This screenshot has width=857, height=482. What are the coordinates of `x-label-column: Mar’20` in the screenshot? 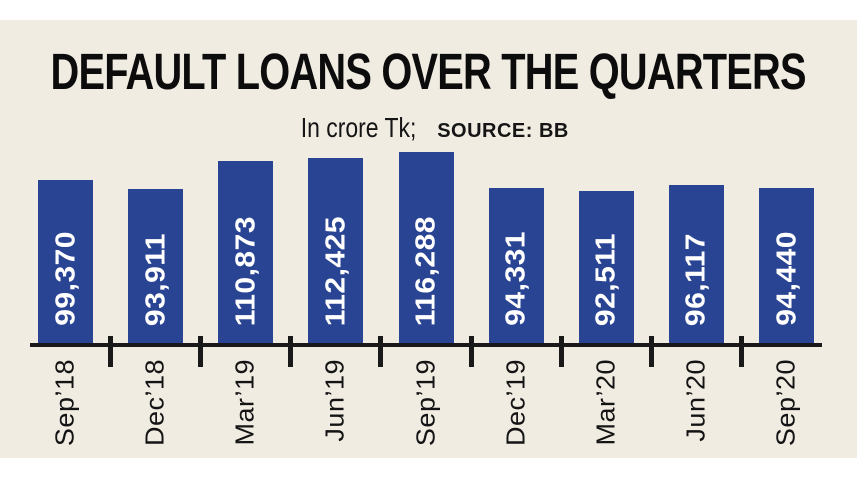 It's located at (606, 404).